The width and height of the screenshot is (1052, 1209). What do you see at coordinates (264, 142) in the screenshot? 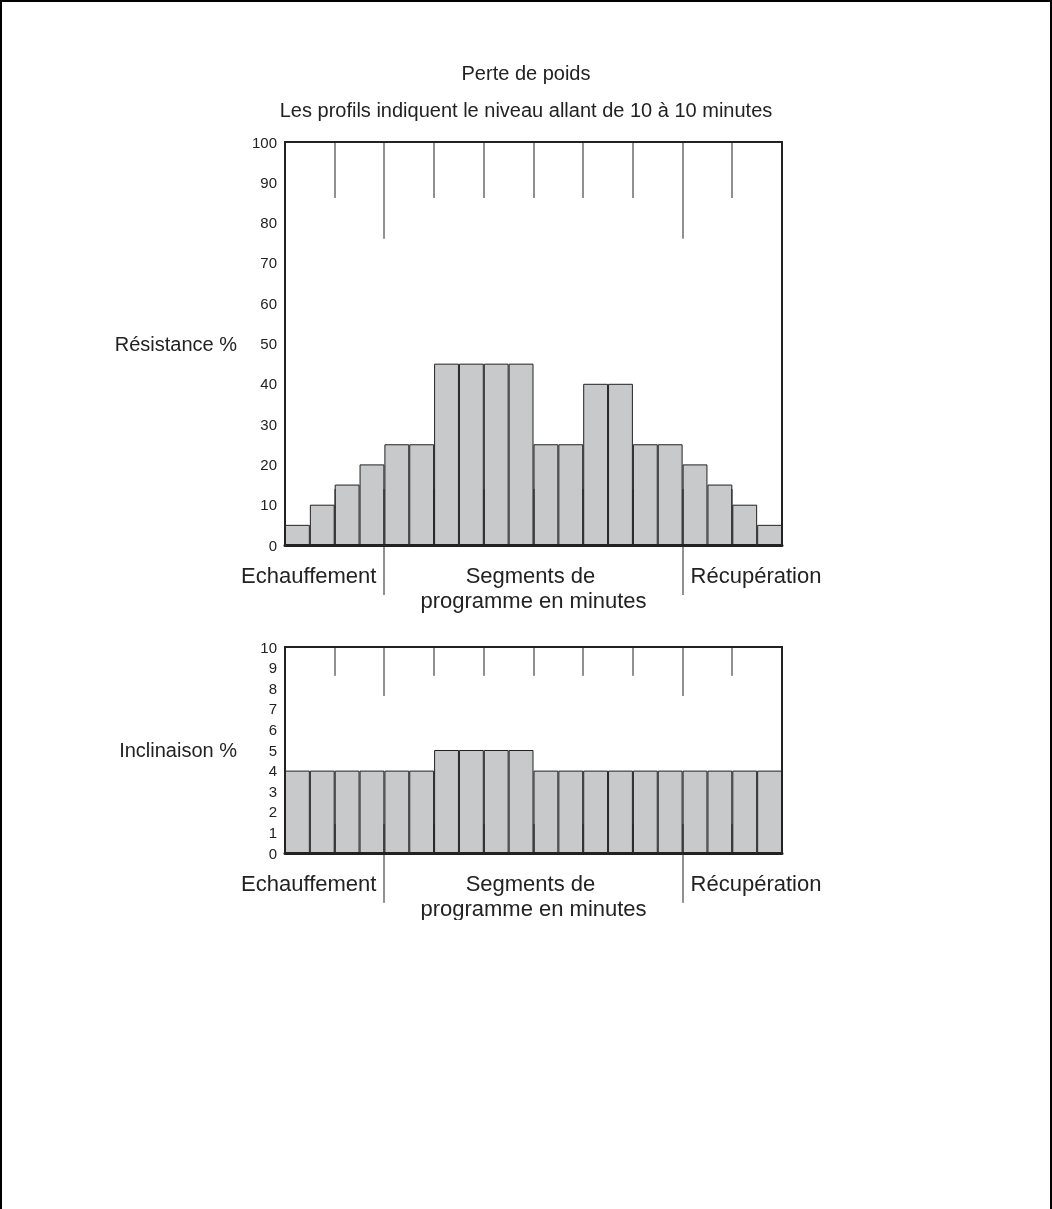
I see `y-tick-label: 100` at bounding box center [264, 142].